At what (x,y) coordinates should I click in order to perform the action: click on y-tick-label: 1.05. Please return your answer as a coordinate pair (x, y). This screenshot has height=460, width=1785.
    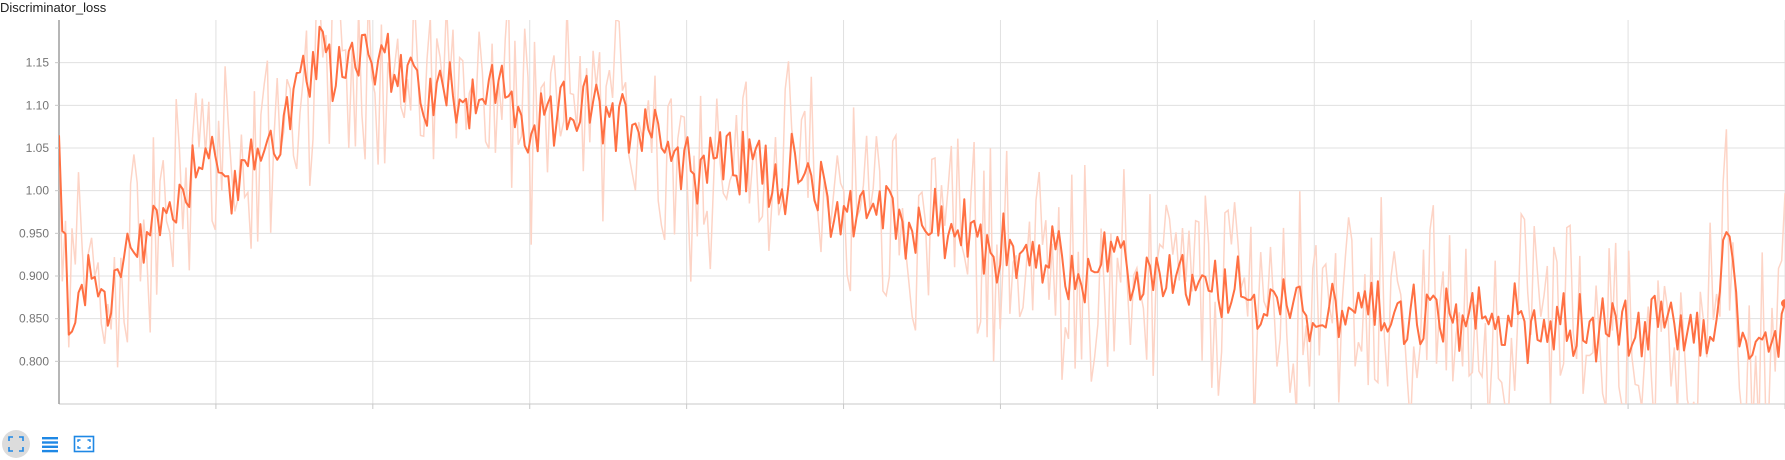
    Looking at the image, I should click on (38, 148).